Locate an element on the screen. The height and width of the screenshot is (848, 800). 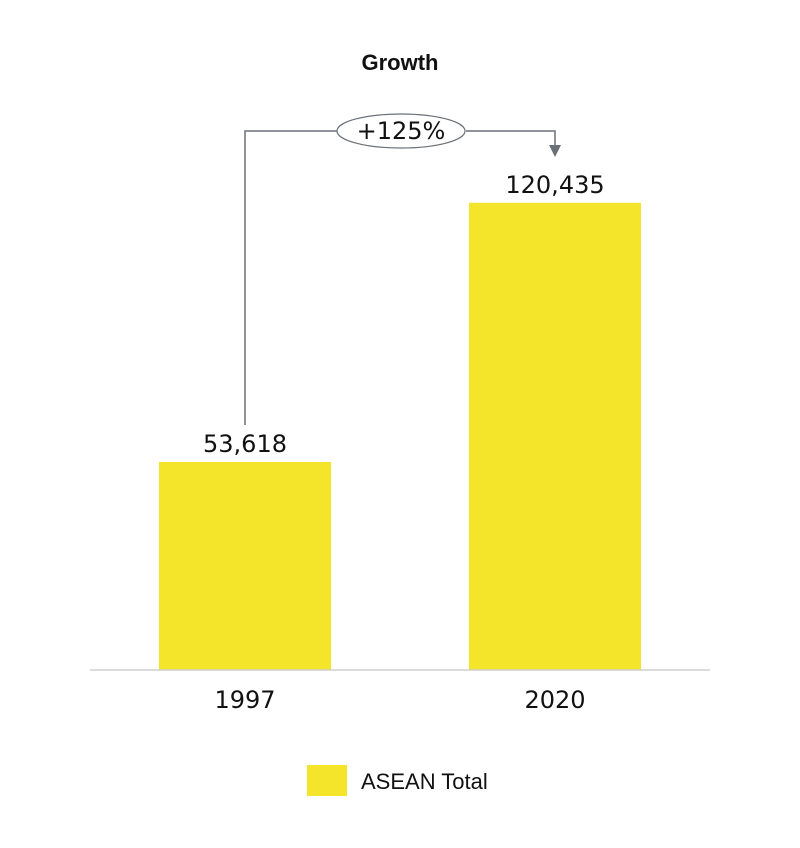
bar-1997 is located at coordinates (245, 566).